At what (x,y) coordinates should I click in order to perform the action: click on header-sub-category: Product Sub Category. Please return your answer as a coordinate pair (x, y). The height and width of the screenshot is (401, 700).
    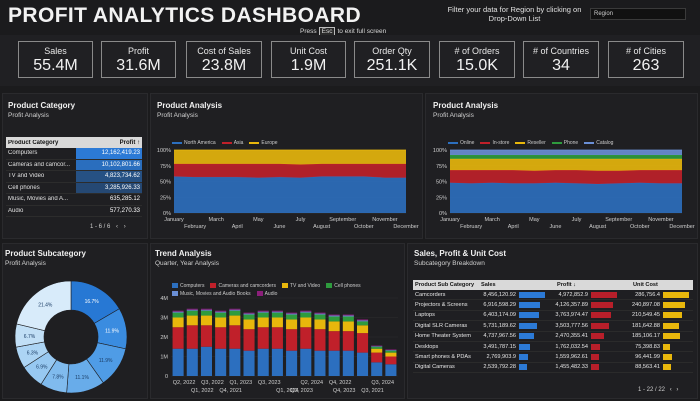
    Looking at the image, I should click on (445, 285).